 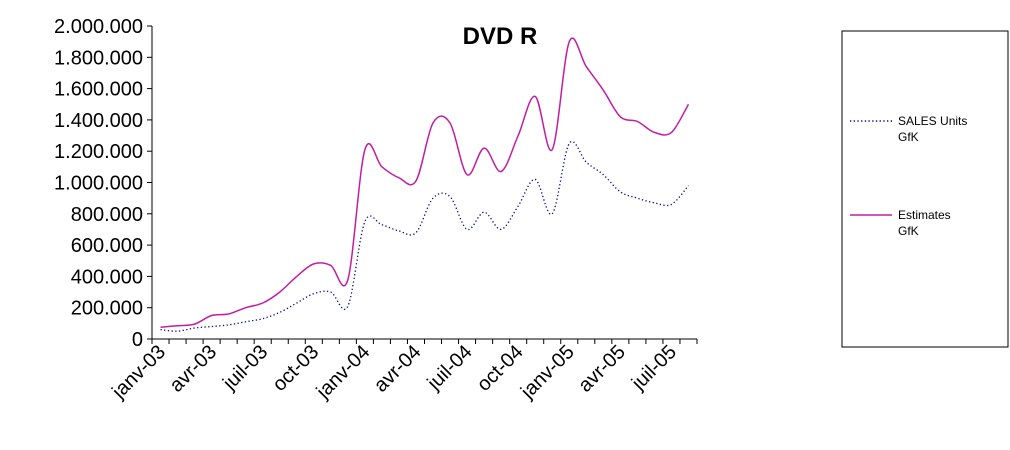 I want to click on x-tick-label: avr-05, so click(x=602, y=369).